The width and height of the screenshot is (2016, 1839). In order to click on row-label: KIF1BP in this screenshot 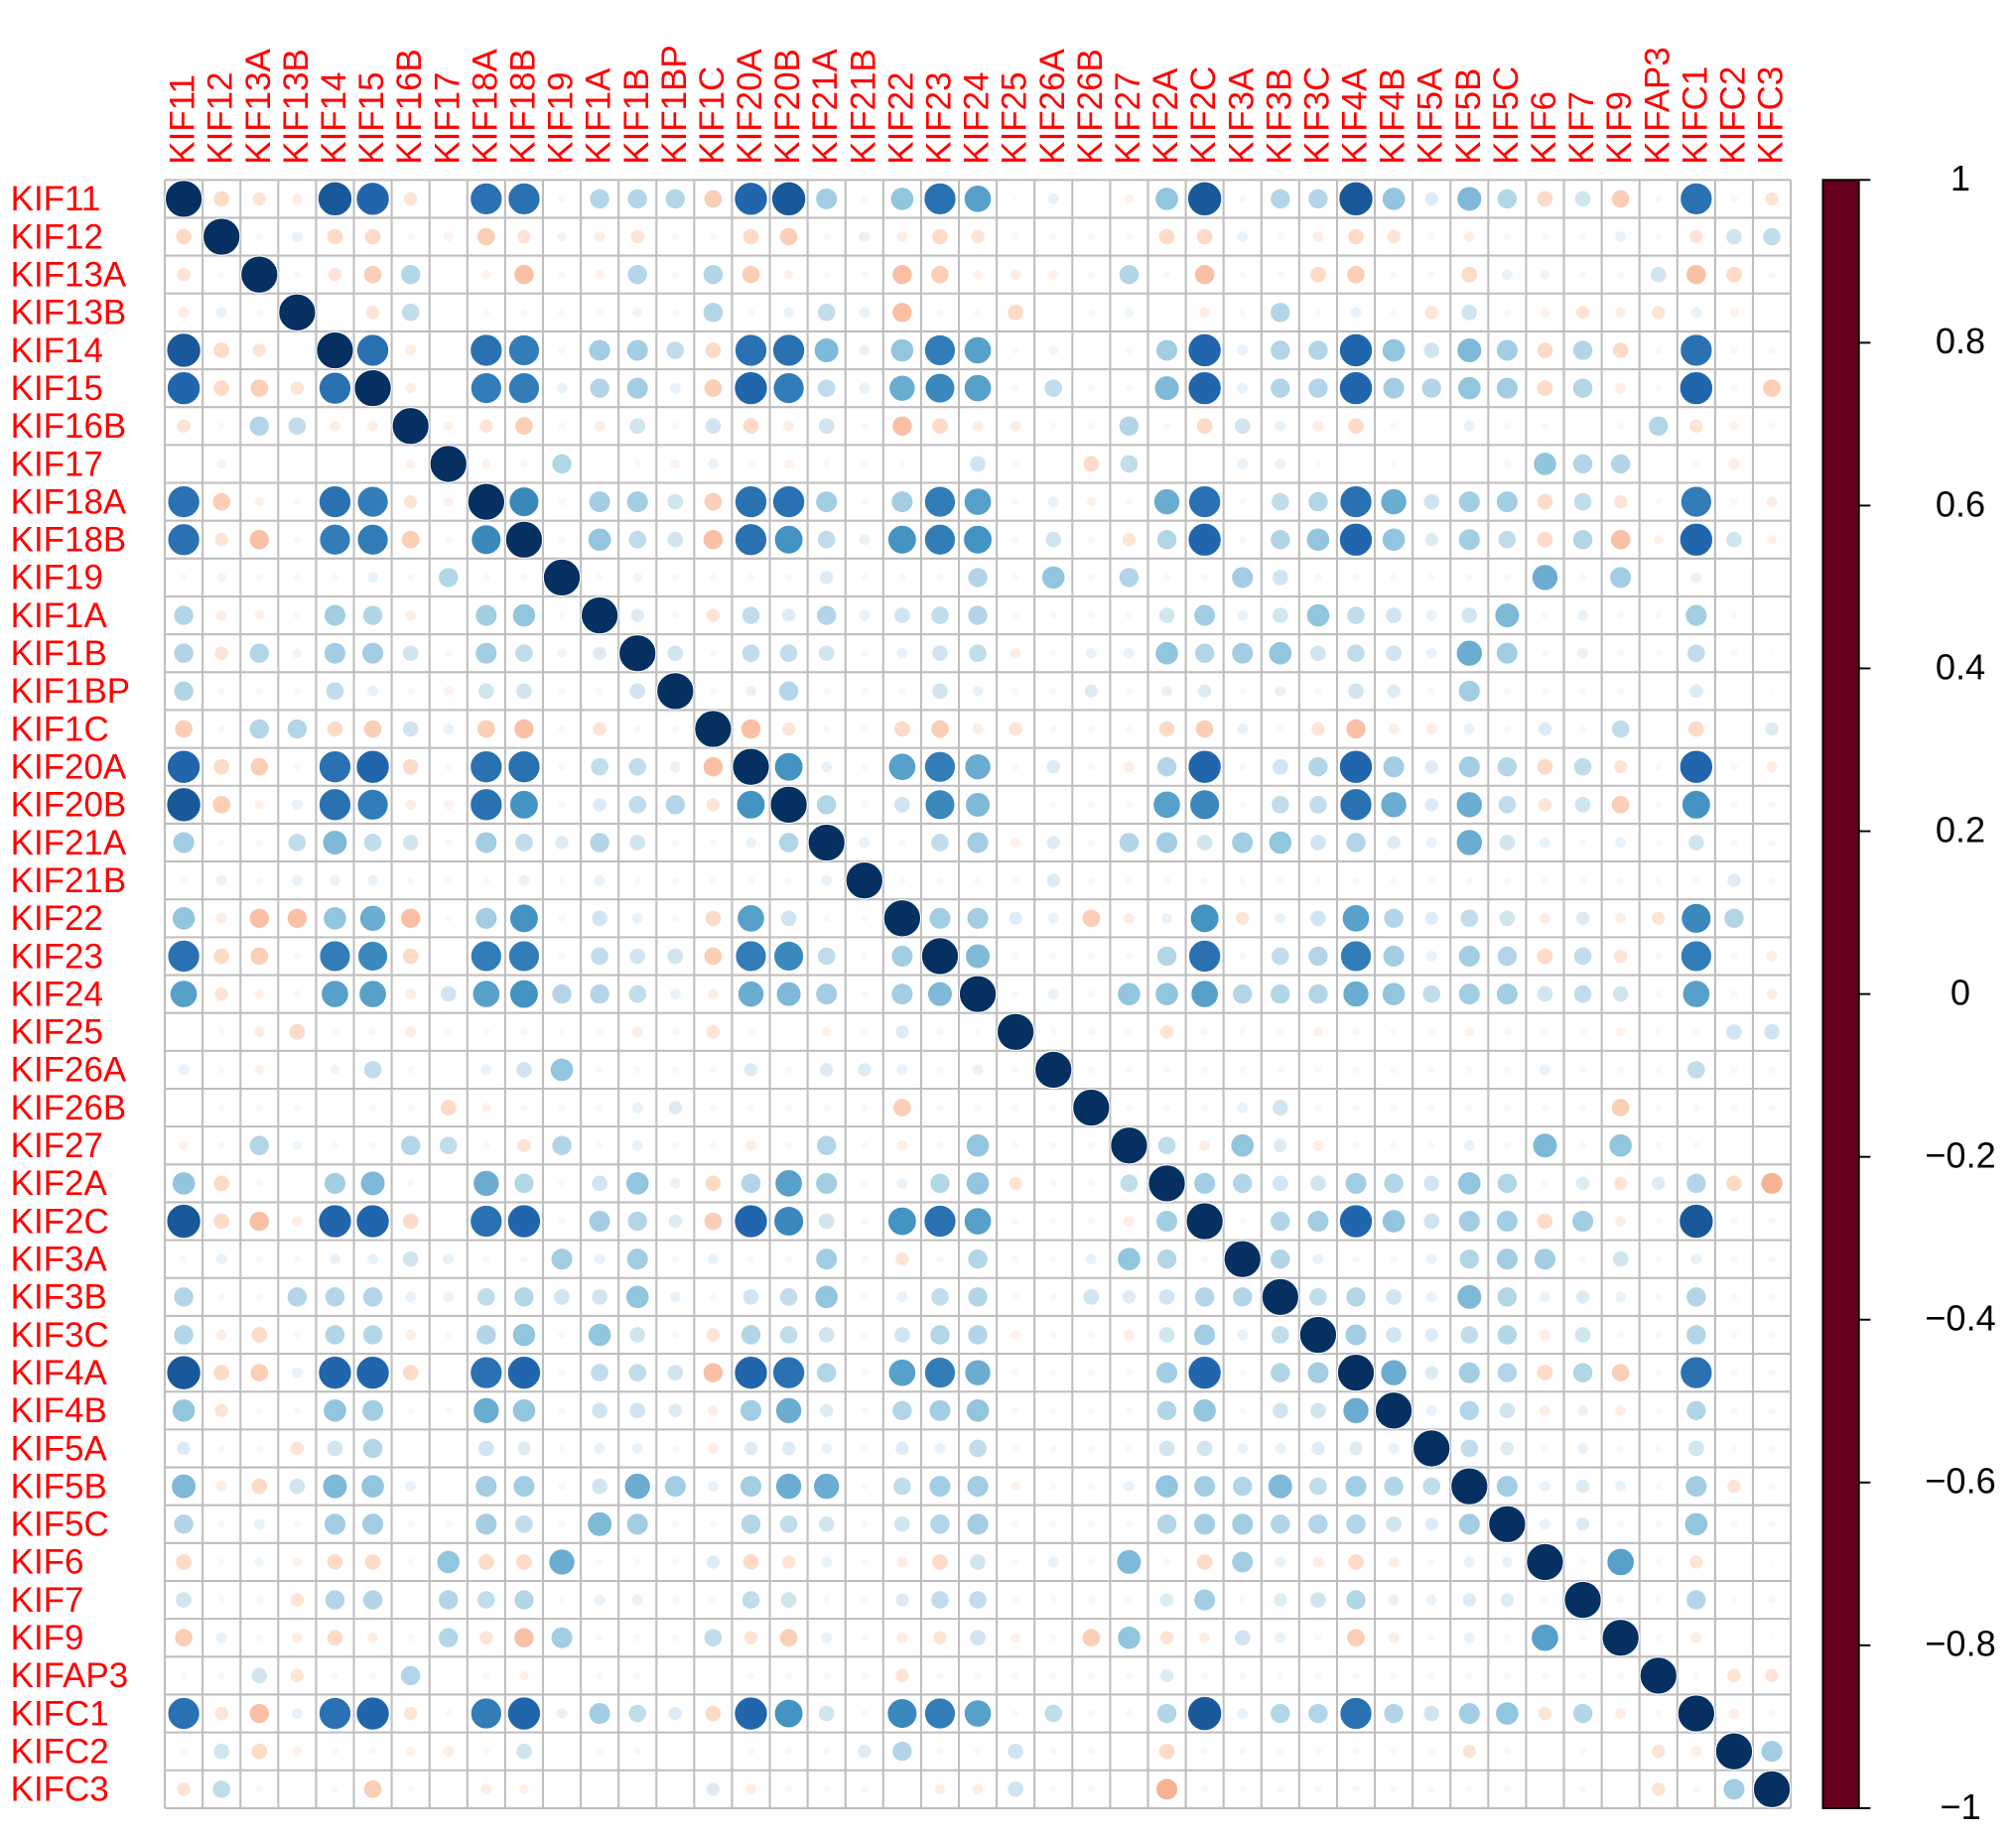, I will do `click(71, 691)`.